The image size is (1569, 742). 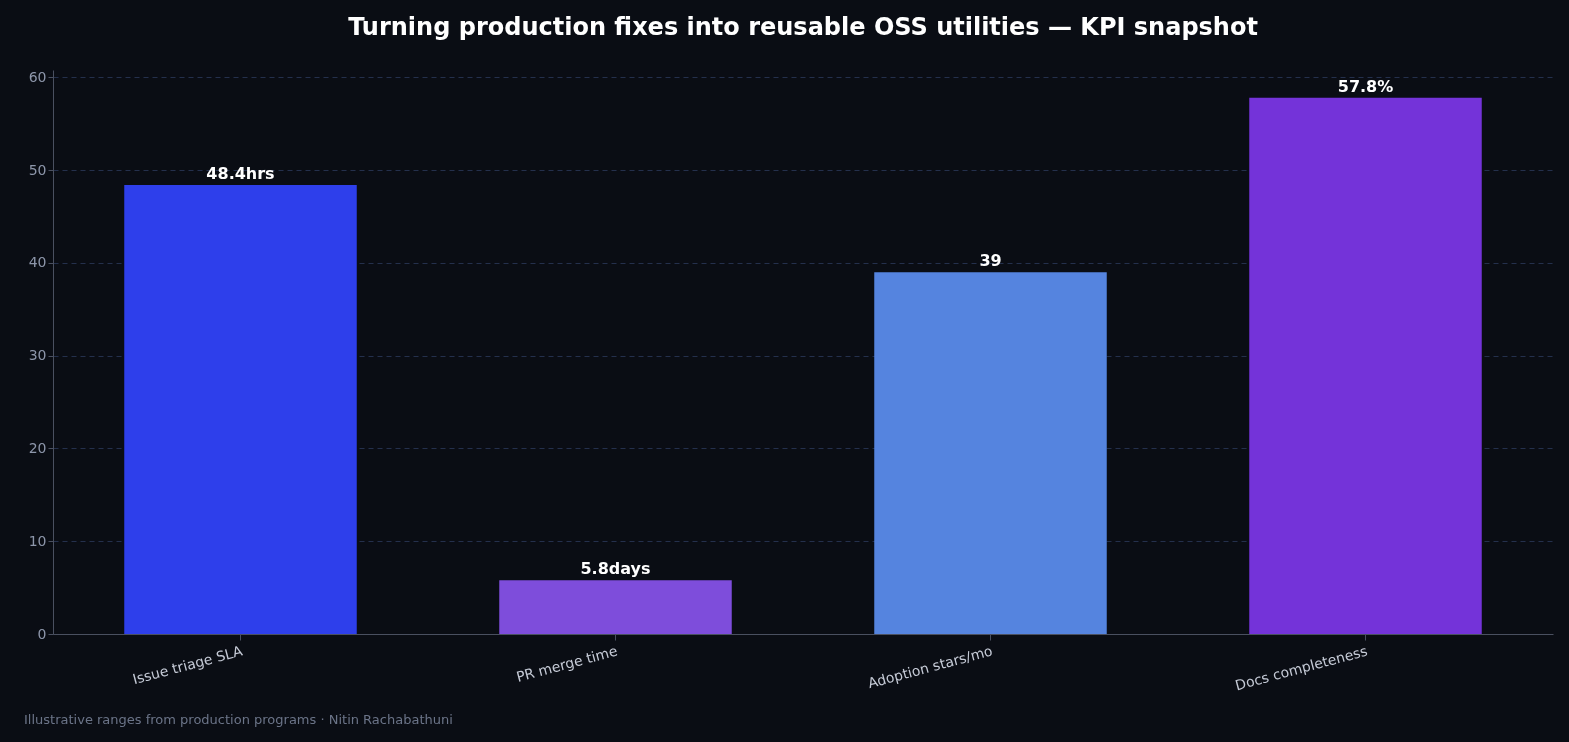 I want to click on y-tick-label: 30, so click(x=37, y=355).